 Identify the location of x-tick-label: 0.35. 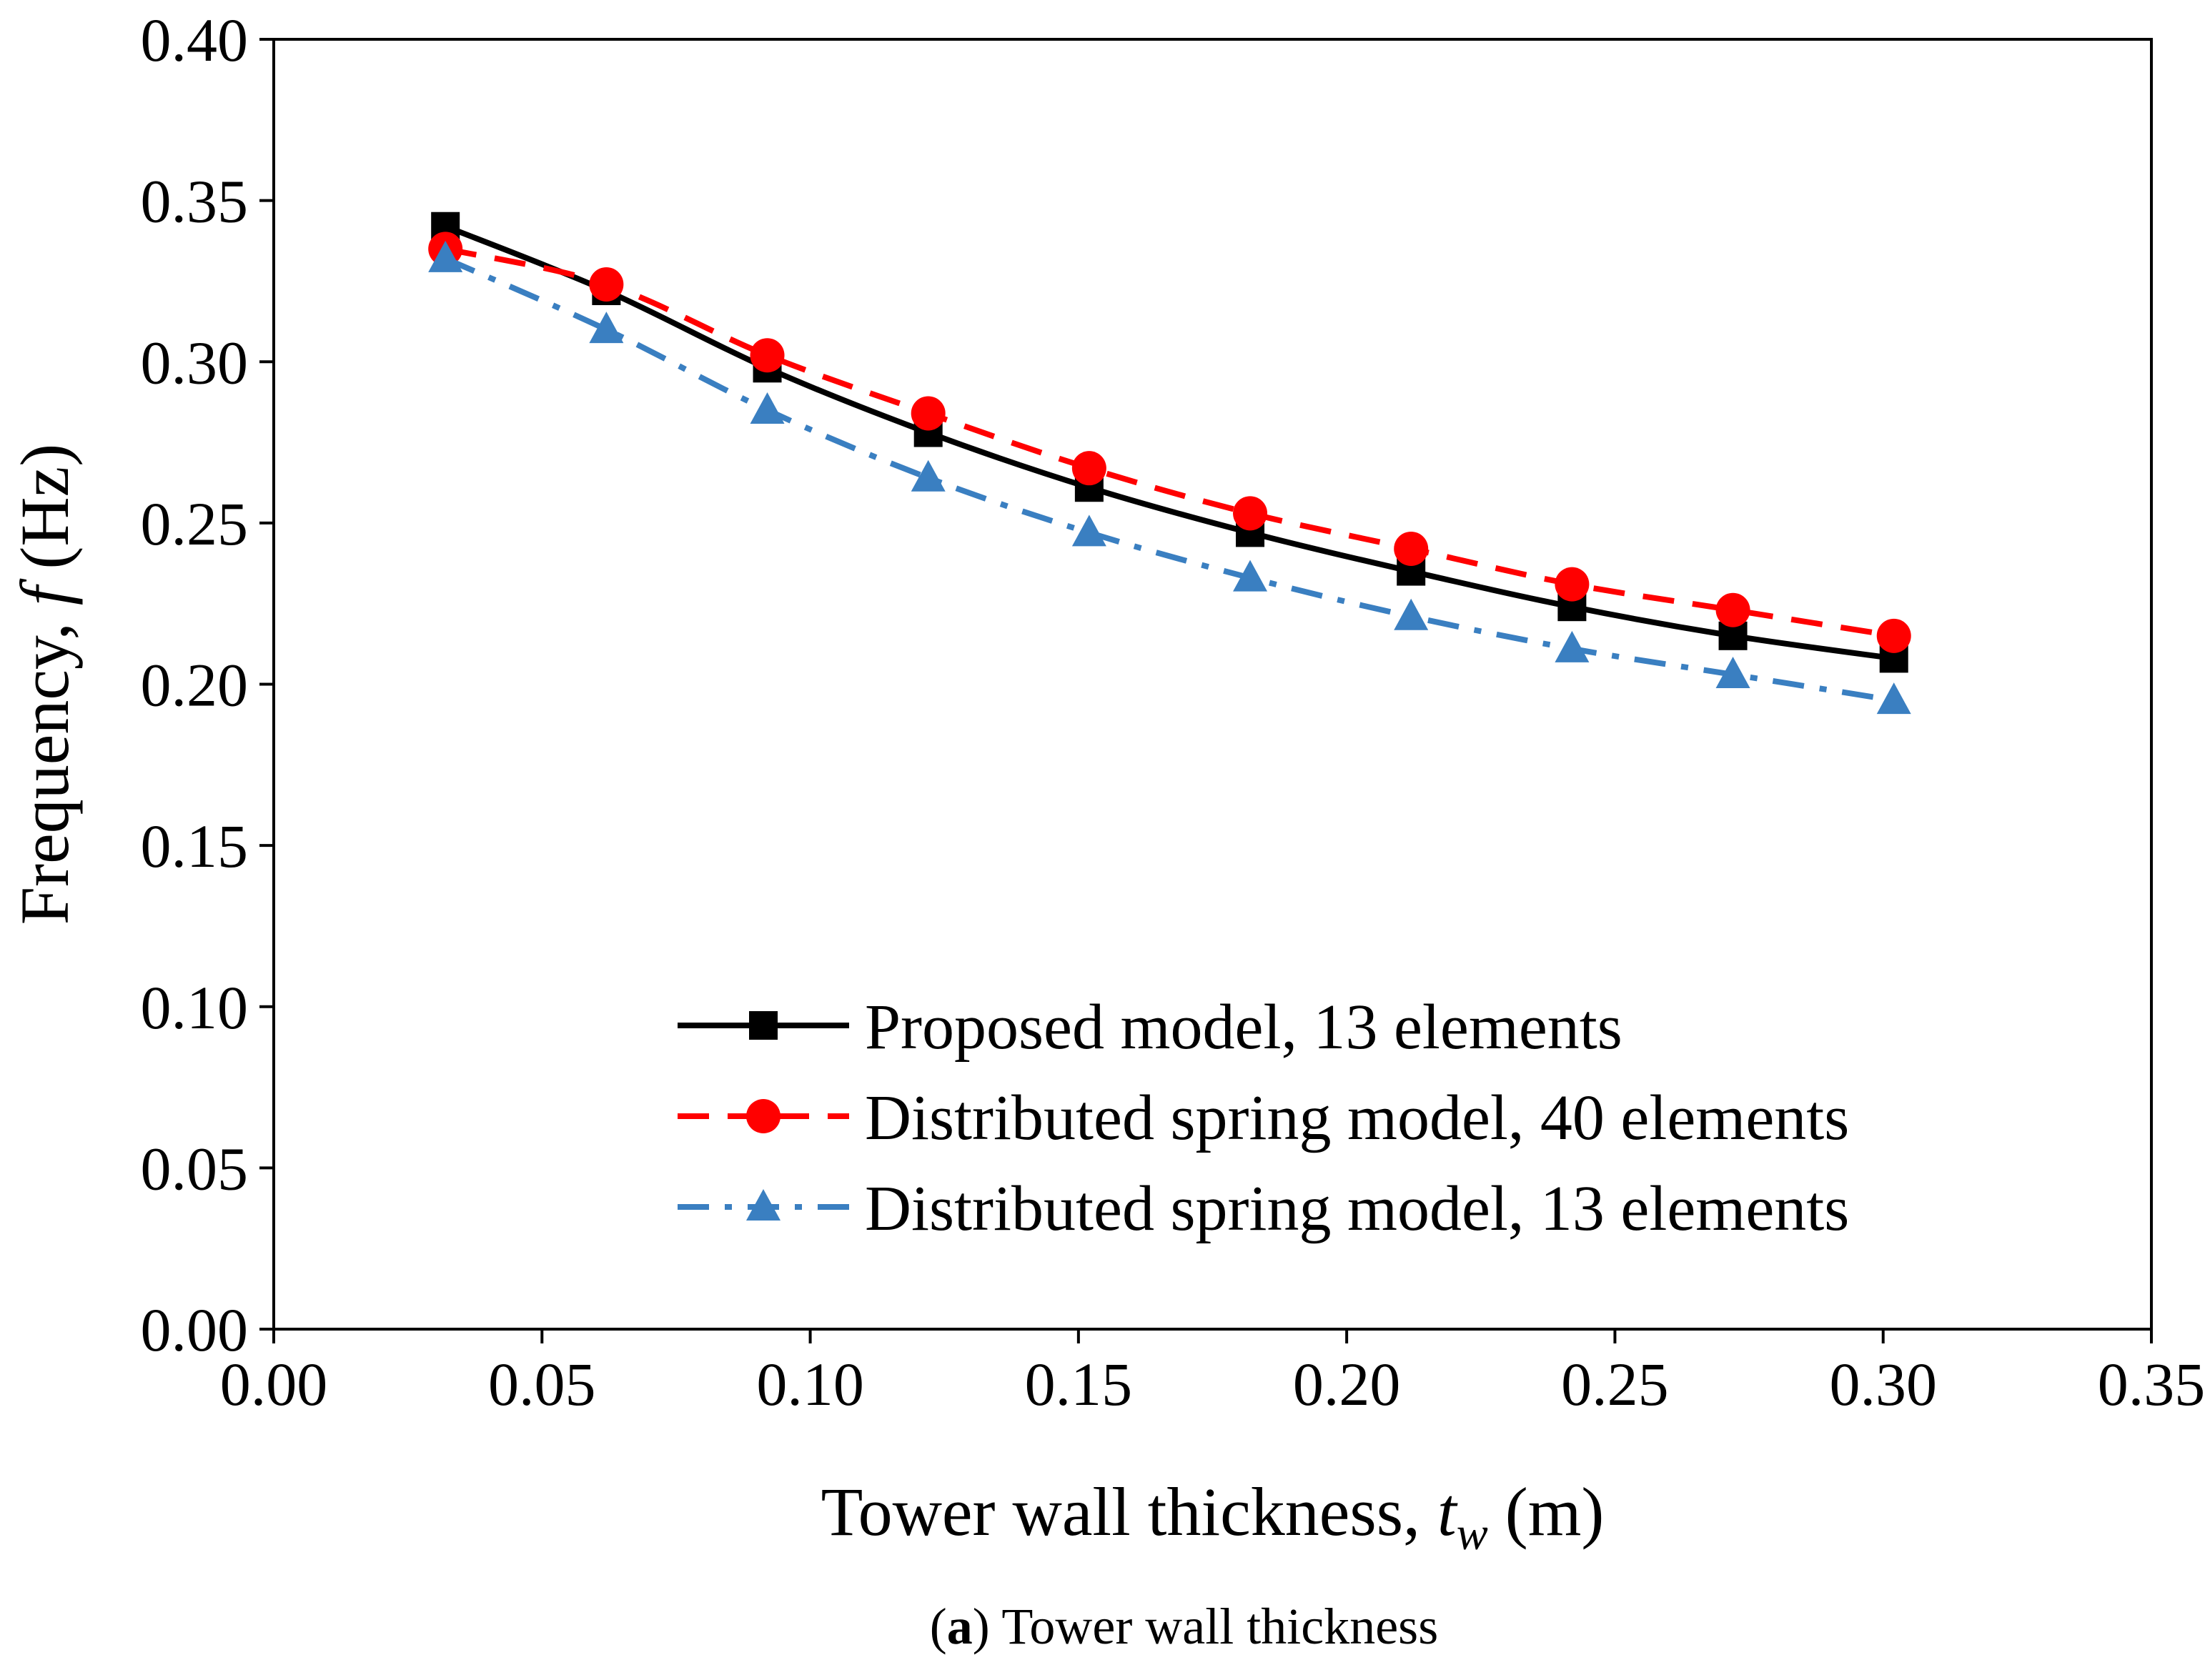
(2151, 1384).